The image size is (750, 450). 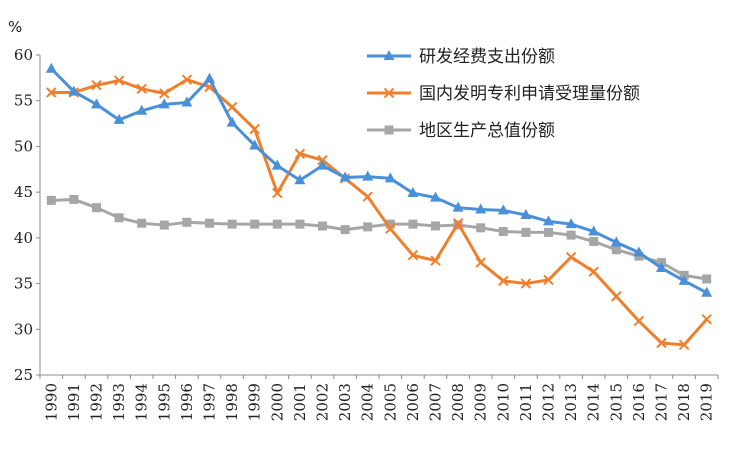 I want to click on x-tick-label: 2011, so click(x=526, y=402).